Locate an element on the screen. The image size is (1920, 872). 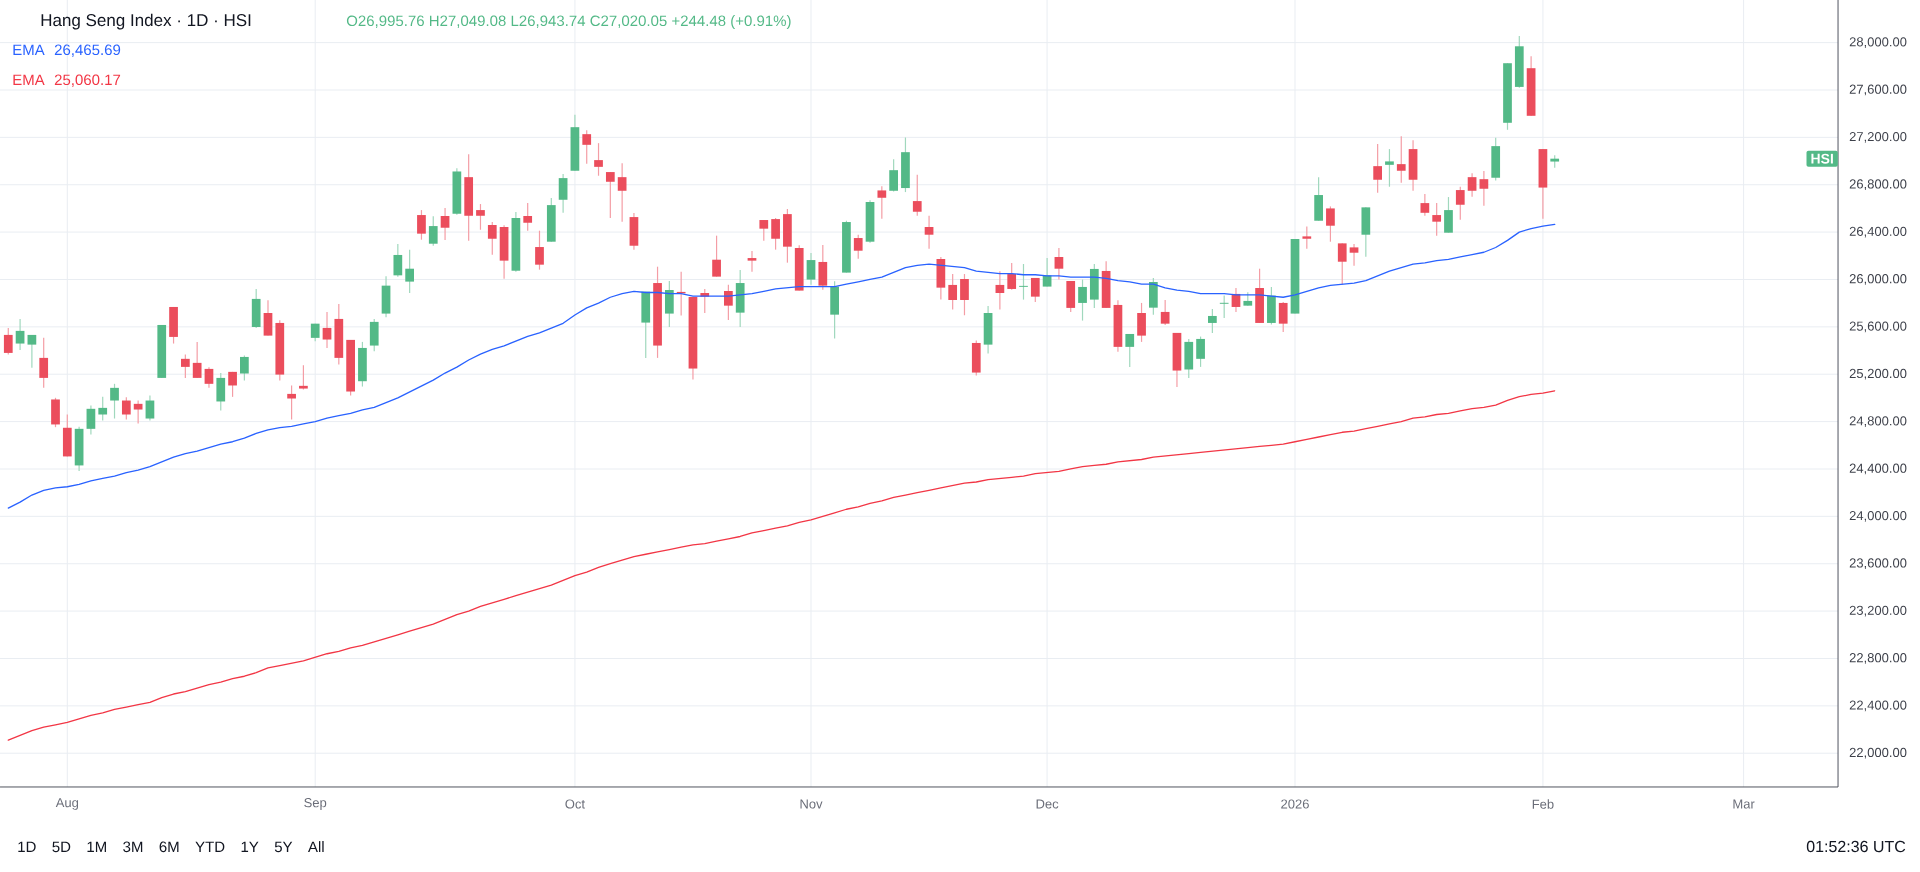
y-tick-label: 23,200.00 is located at coordinates (1878, 611).